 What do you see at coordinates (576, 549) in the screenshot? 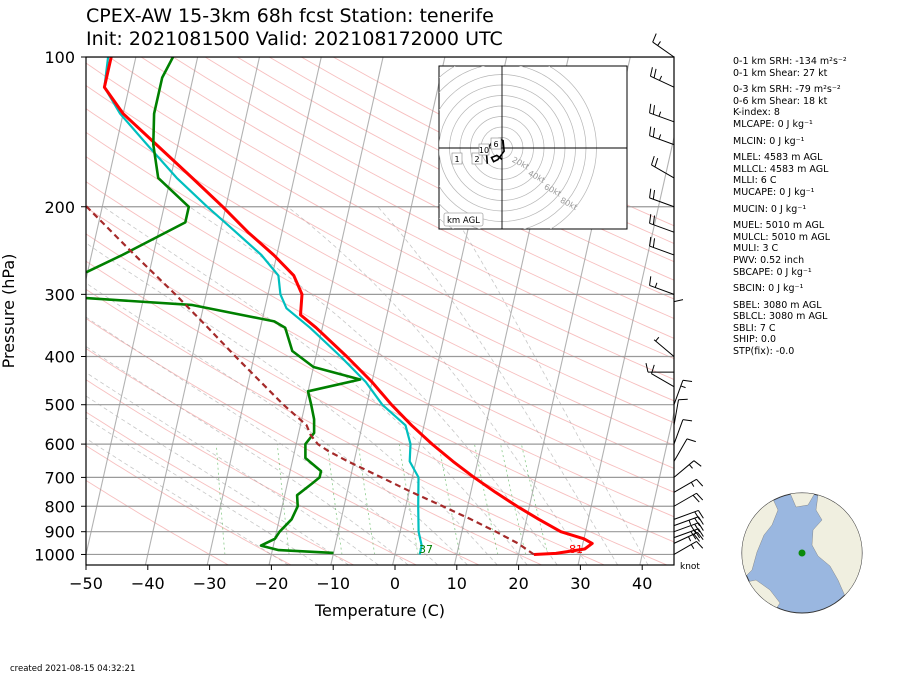
I see `surface-temperature-label: 81` at bounding box center [576, 549].